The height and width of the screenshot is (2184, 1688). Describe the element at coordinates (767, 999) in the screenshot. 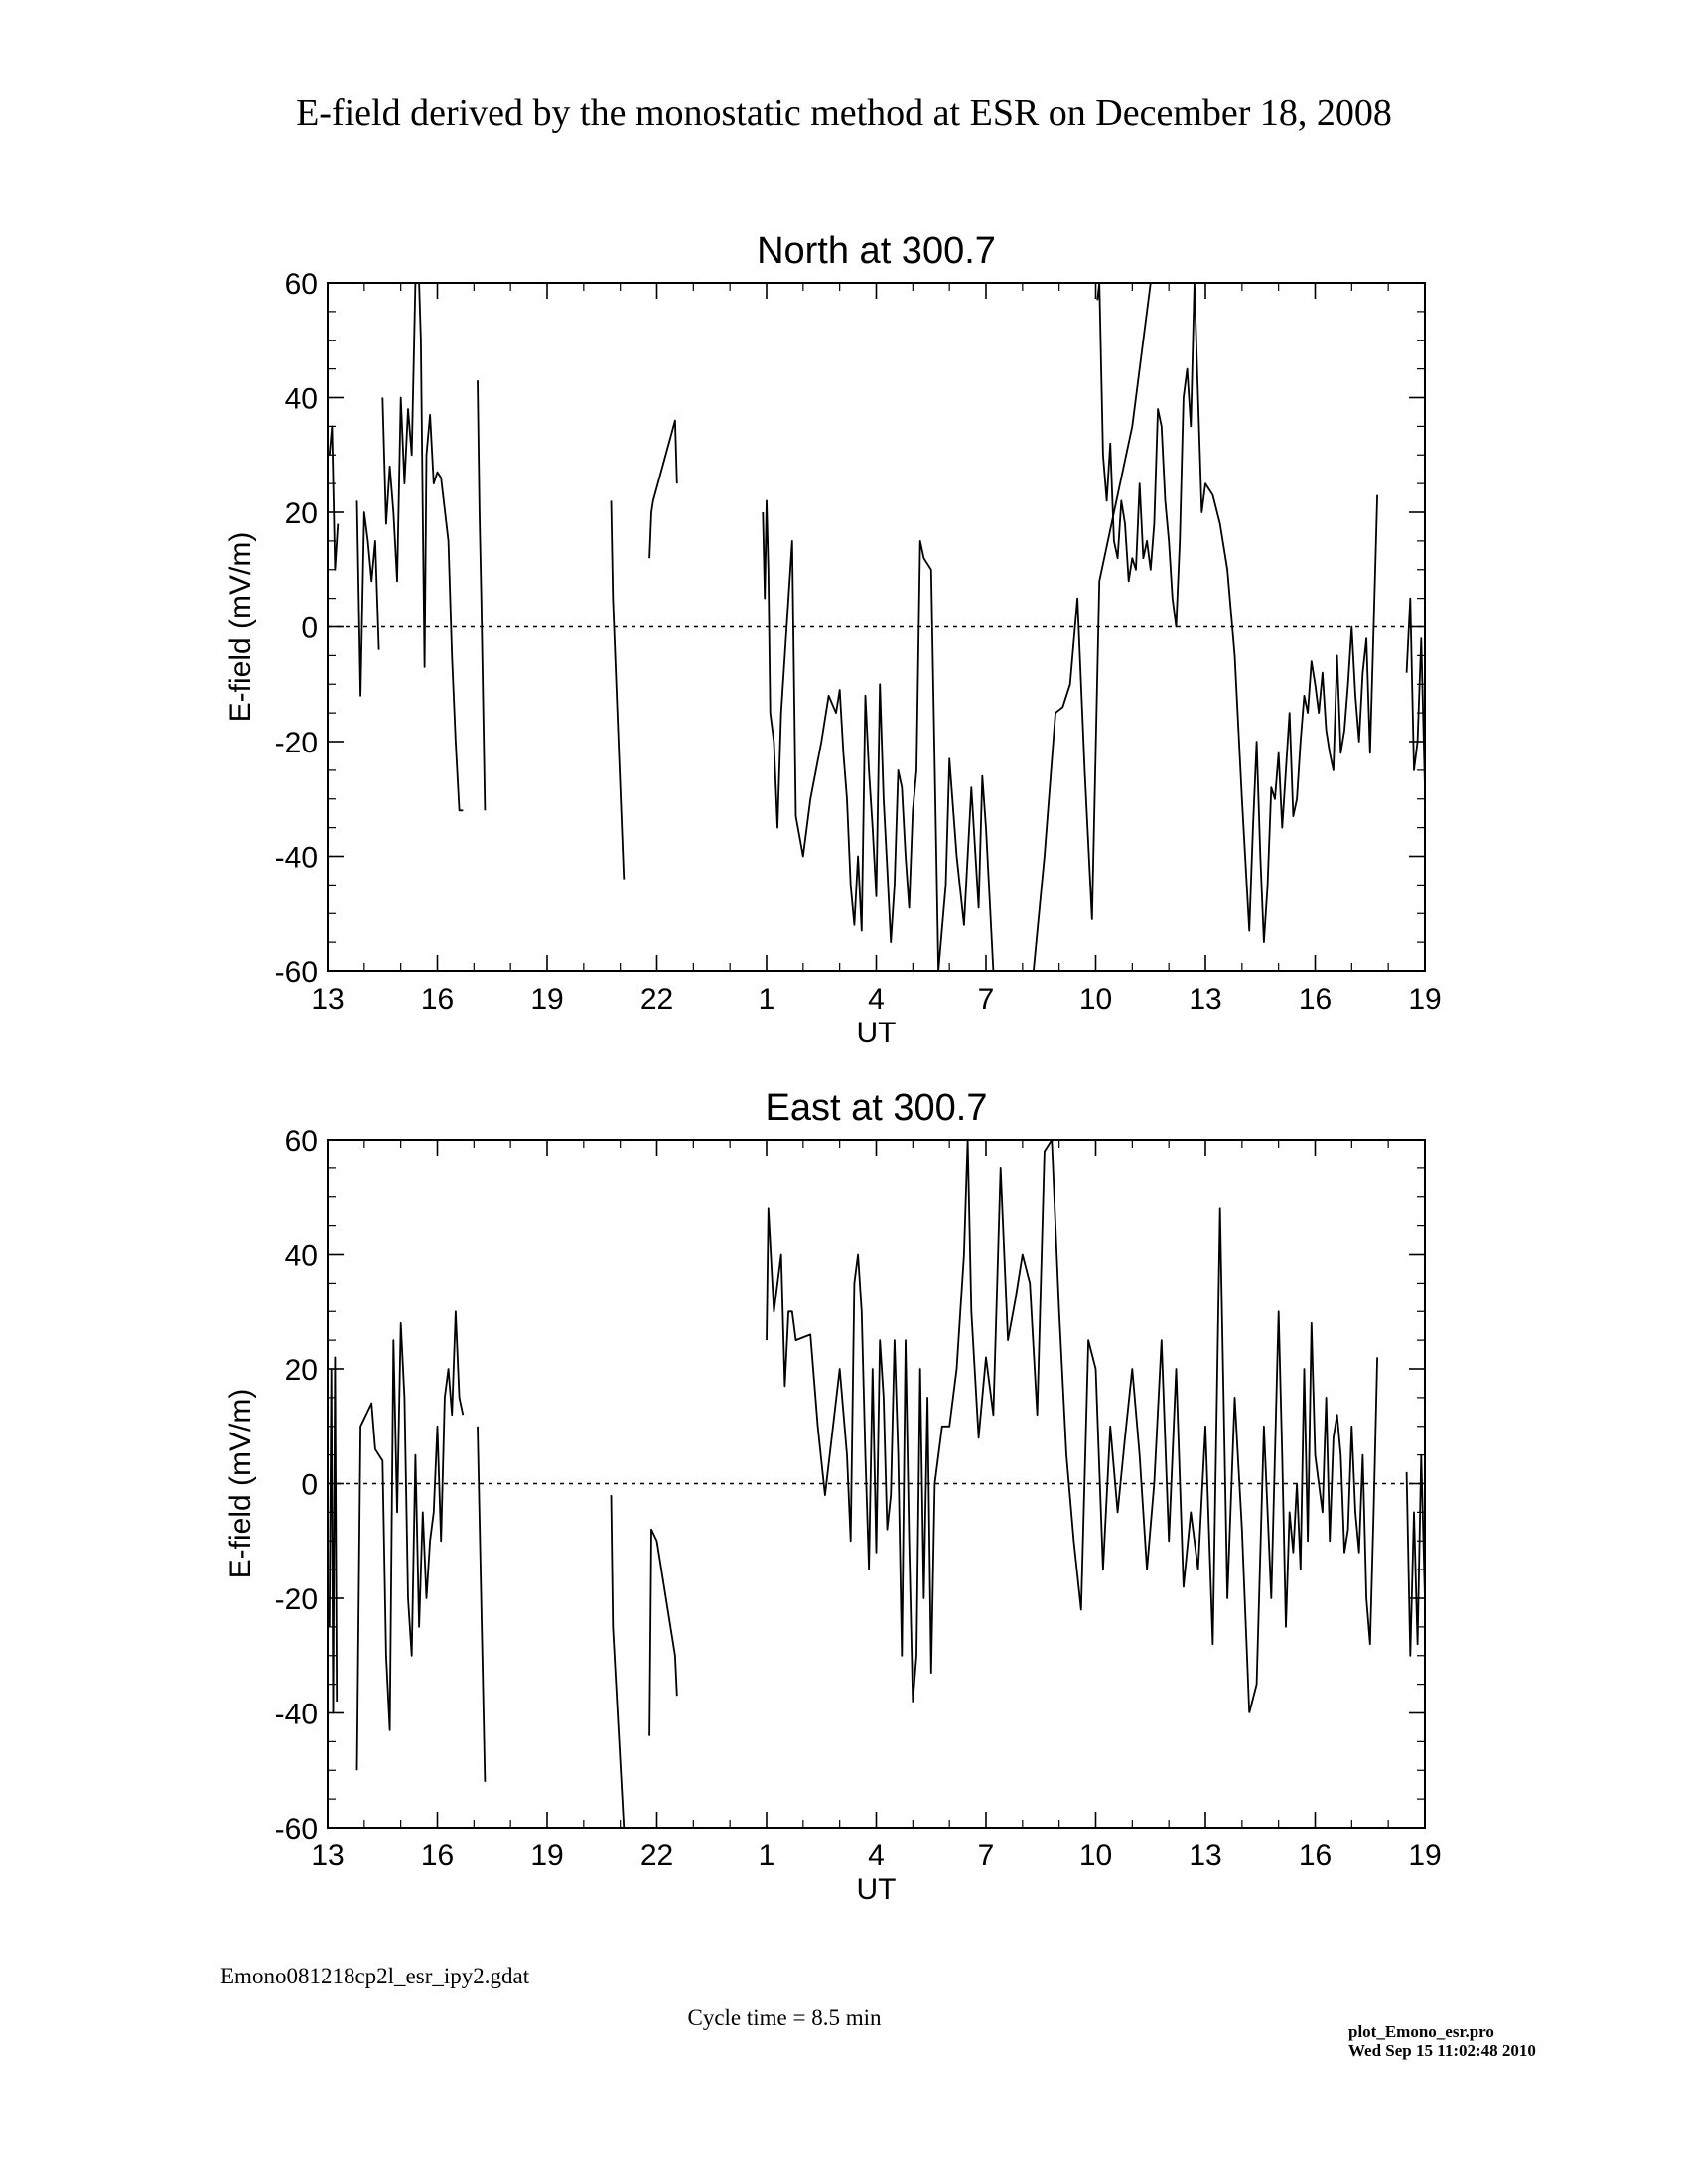

I see `north-x-tick-label: 1` at that location.